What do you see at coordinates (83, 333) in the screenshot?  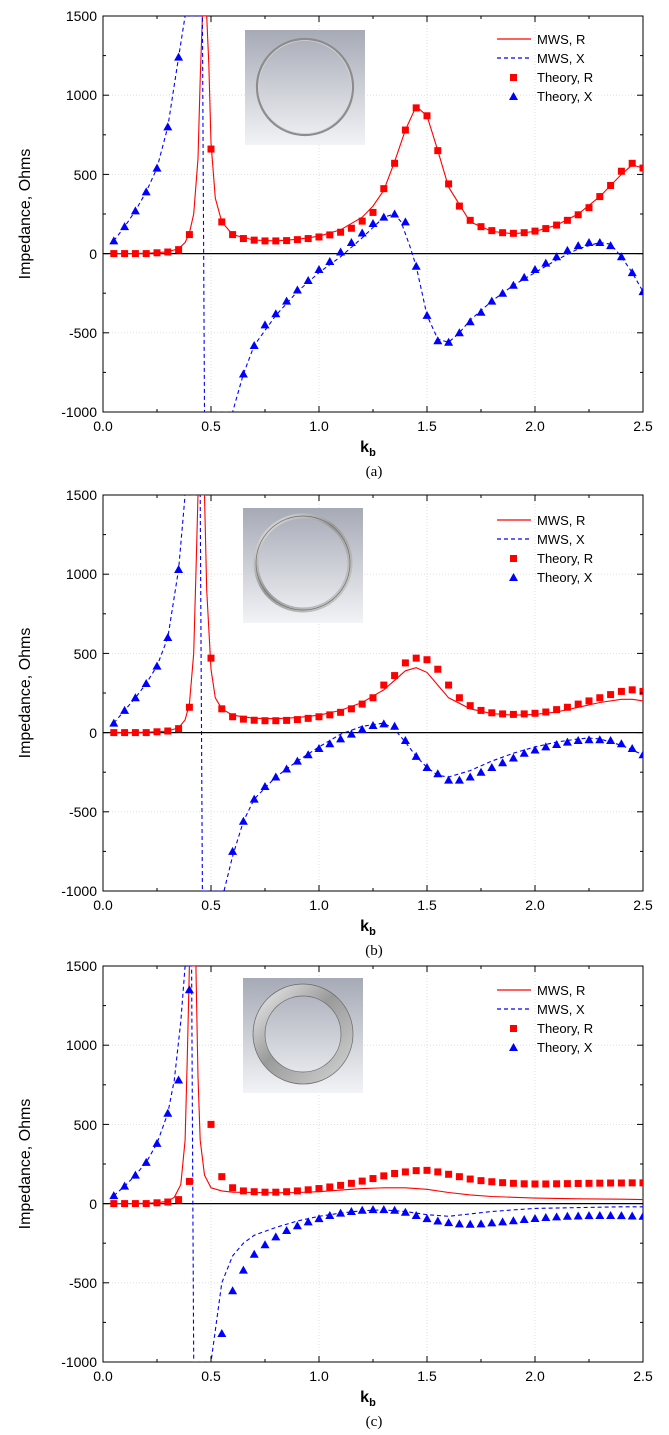 I see `ytick-label: -500` at bounding box center [83, 333].